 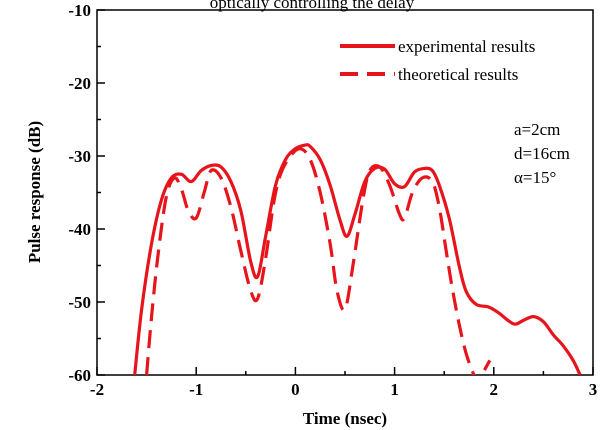 What do you see at coordinates (345, 418) in the screenshot?
I see `x-axis-title: Time (nsec)` at bounding box center [345, 418].